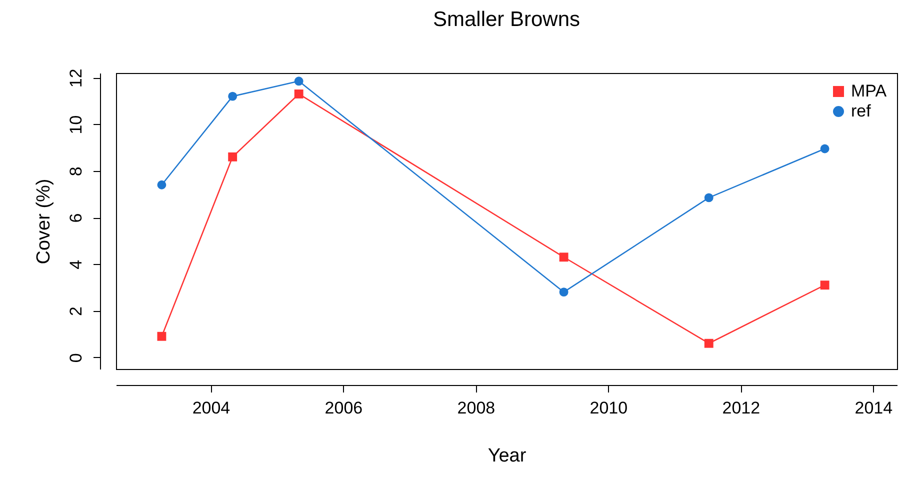  Describe the element at coordinates (343, 408) in the screenshot. I see `x-tick-label: 2006` at that location.